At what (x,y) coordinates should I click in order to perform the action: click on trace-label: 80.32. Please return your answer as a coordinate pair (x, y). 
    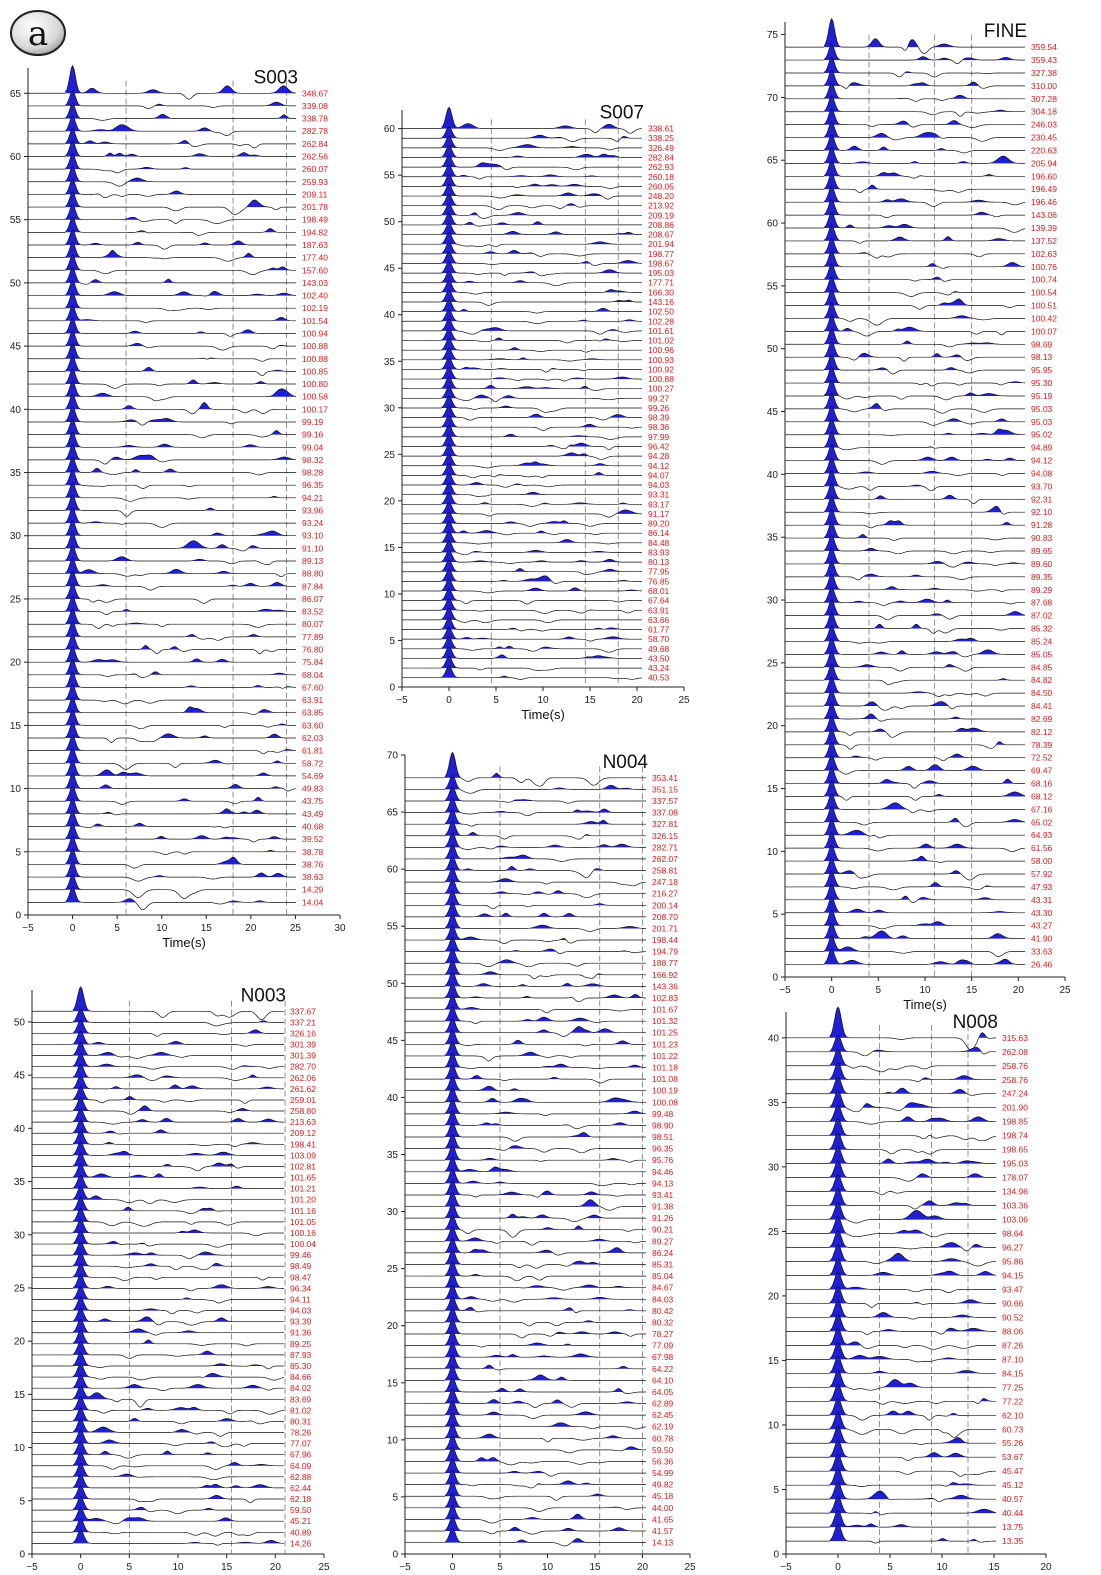
    Looking at the image, I should click on (663, 1322).